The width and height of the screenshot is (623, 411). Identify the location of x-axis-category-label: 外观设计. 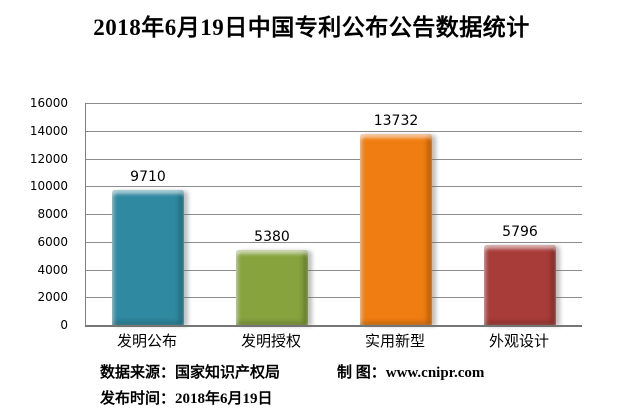
(518, 341).